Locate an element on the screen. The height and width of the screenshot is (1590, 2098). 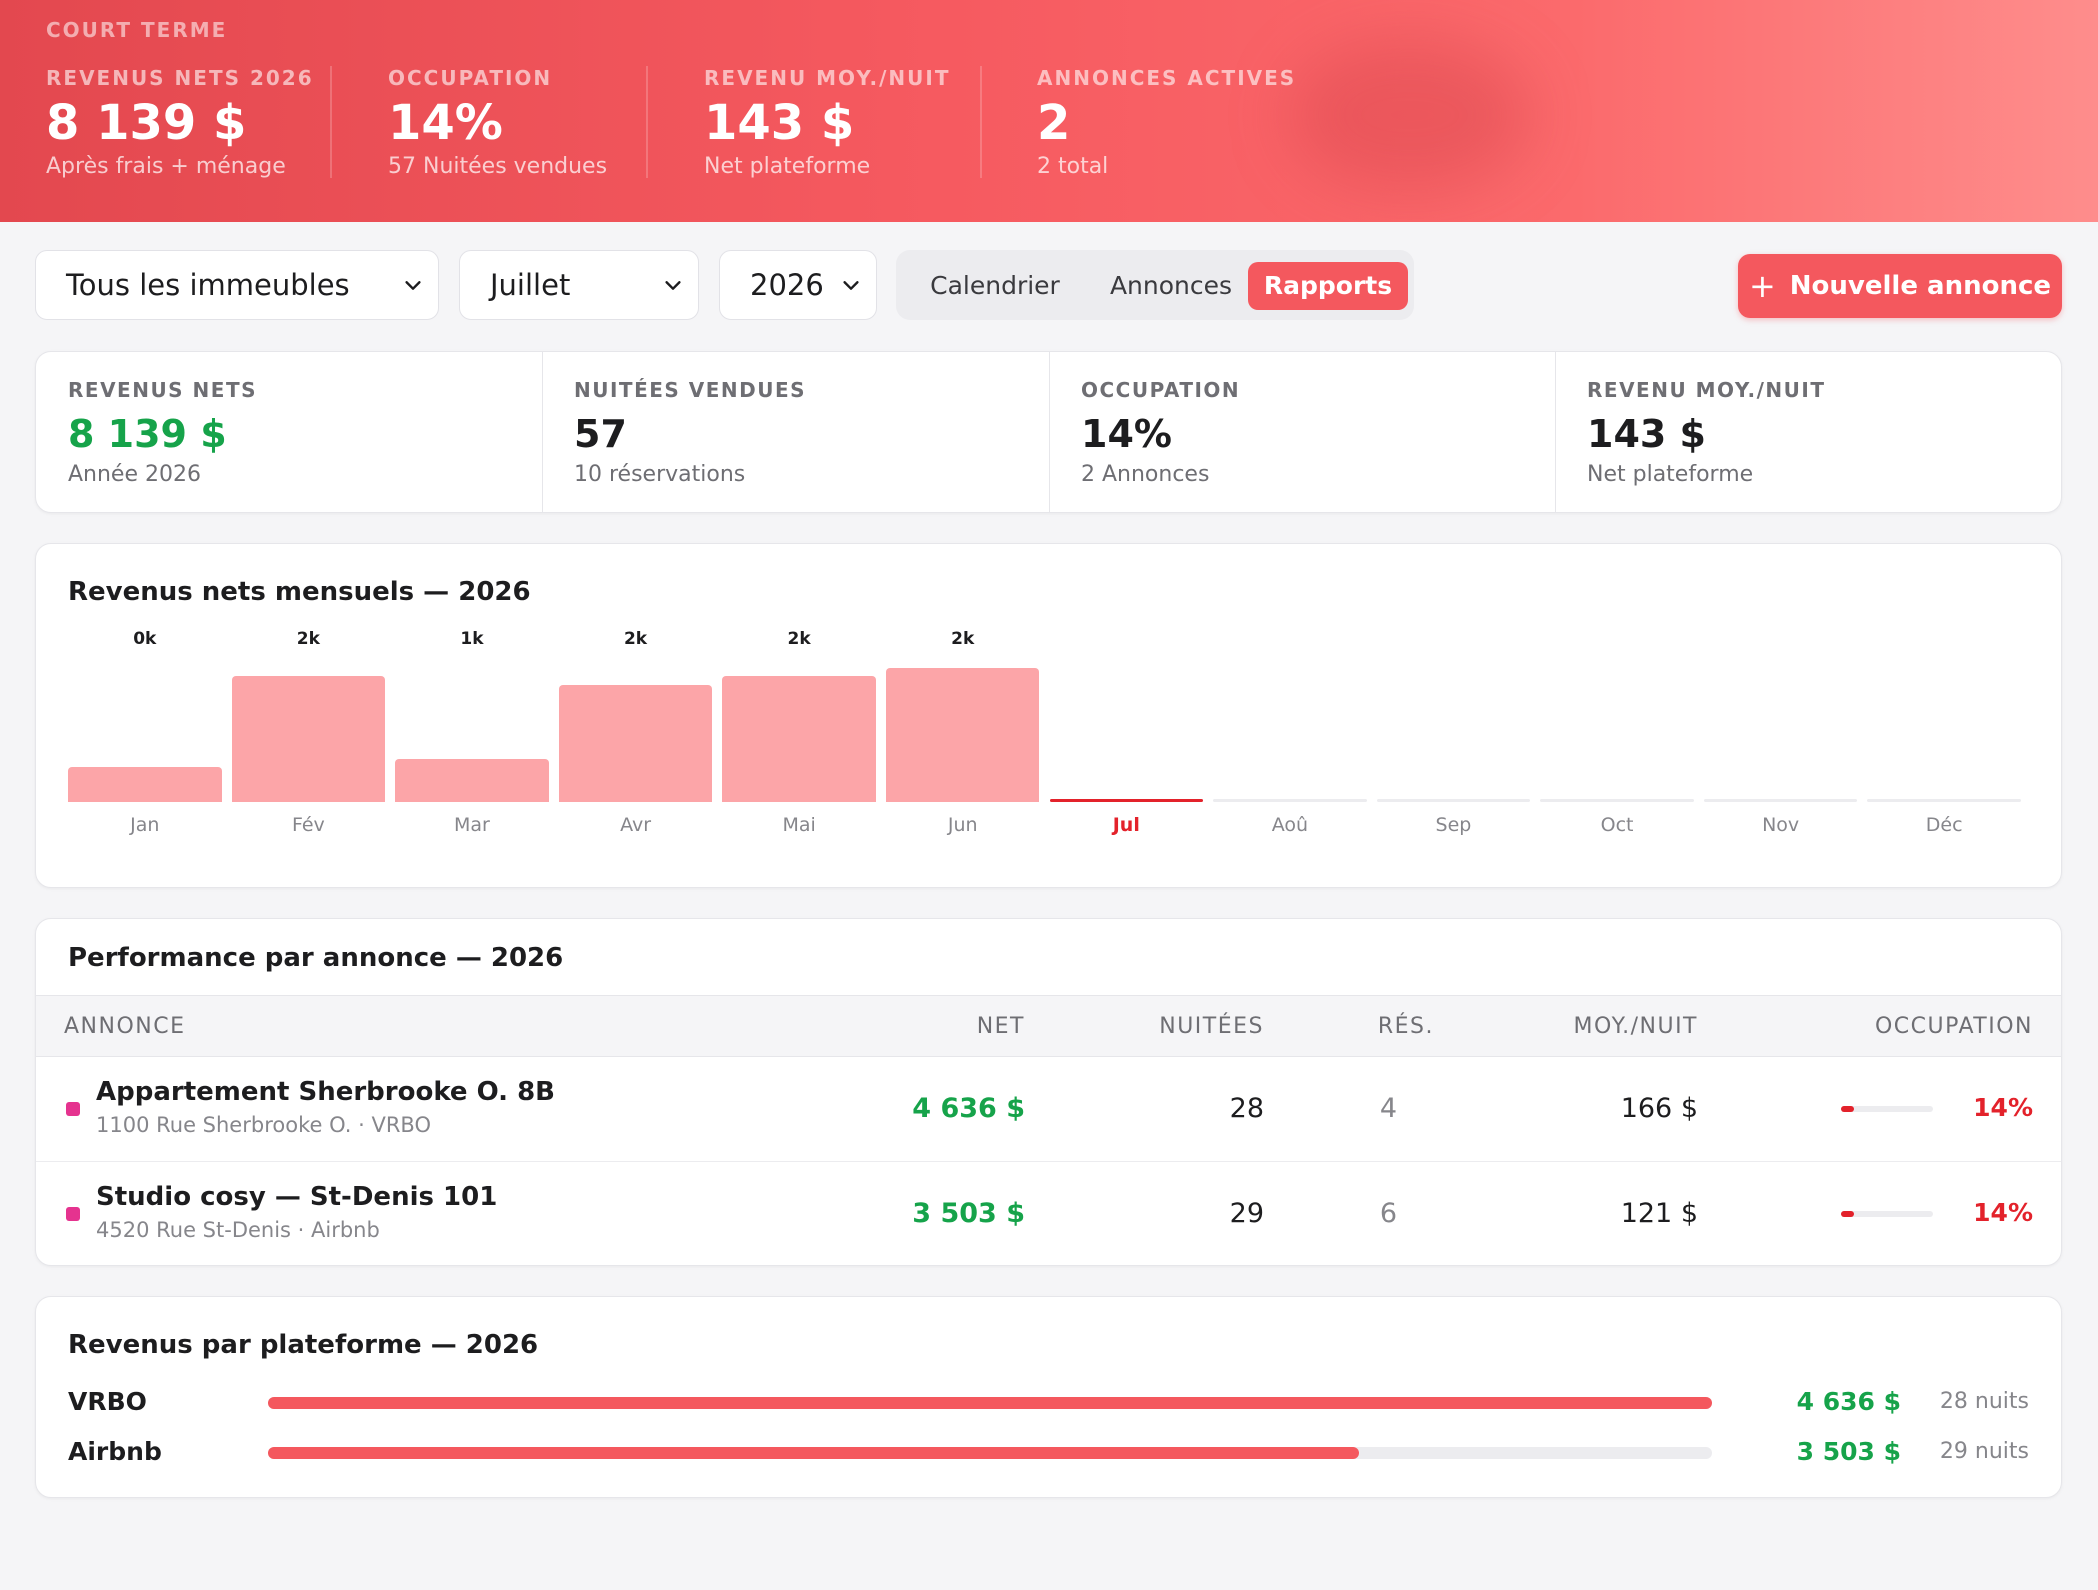
bar-aoû is located at coordinates (1290, 800).